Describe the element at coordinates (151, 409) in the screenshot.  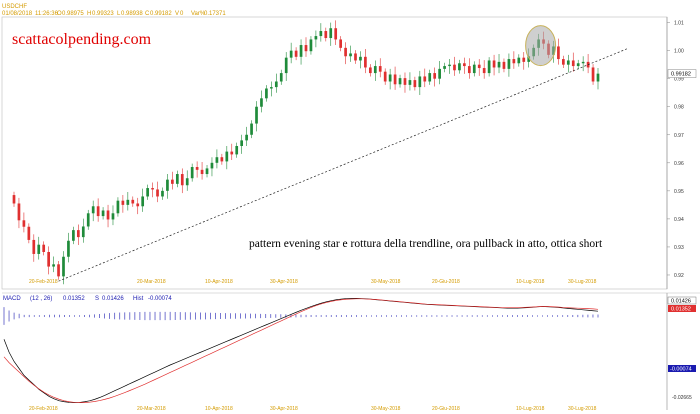
I see `macd-x-tick-label: 20-Mar-2018` at that location.